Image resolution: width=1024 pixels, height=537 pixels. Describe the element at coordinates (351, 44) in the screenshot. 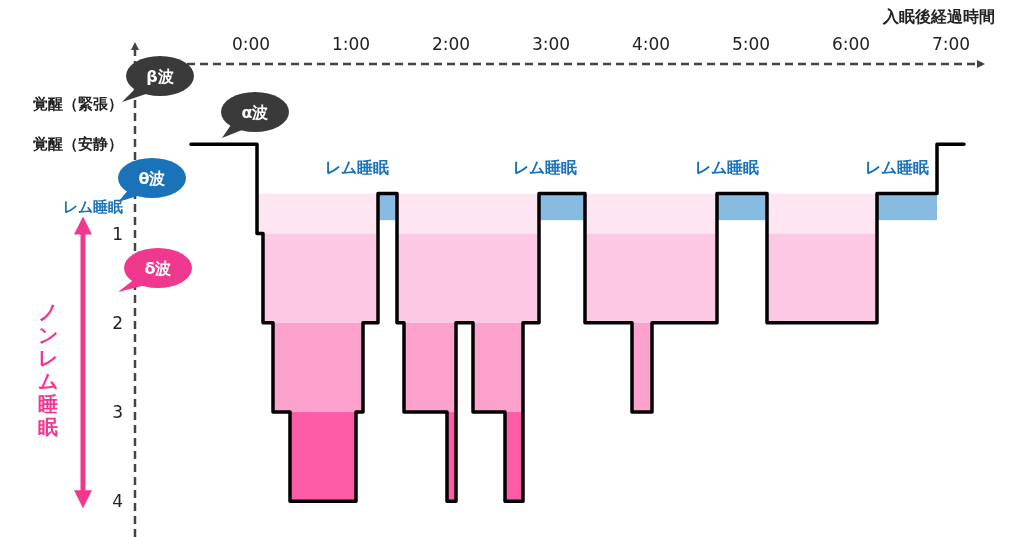

I see `x-tick-label: 1:00` at that location.